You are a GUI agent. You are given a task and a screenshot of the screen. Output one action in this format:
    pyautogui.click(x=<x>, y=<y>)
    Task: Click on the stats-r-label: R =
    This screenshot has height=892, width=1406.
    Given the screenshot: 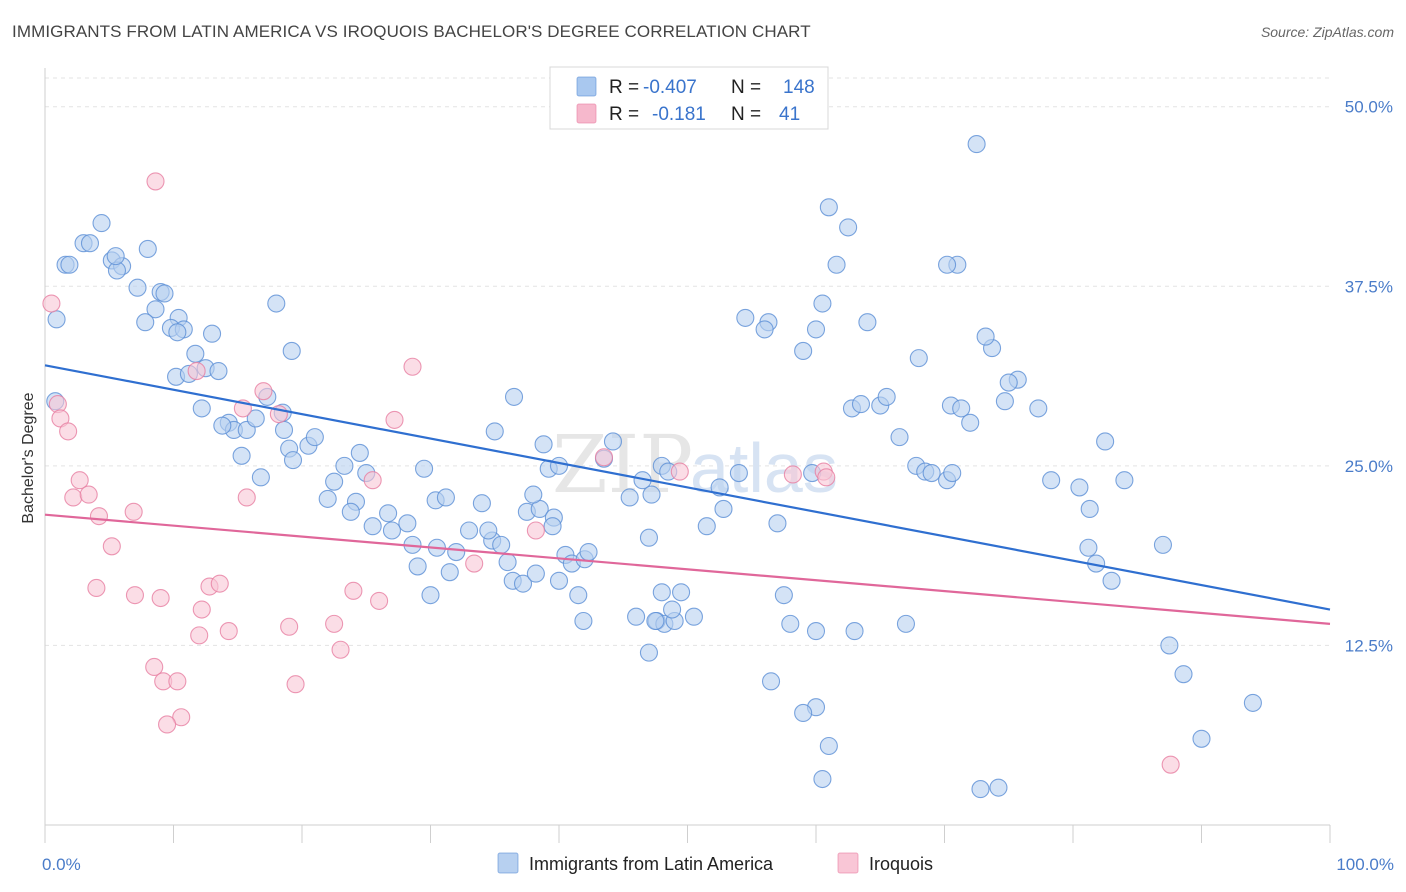 What is the action you would take?
    pyautogui.click(x=624, y=87)
    